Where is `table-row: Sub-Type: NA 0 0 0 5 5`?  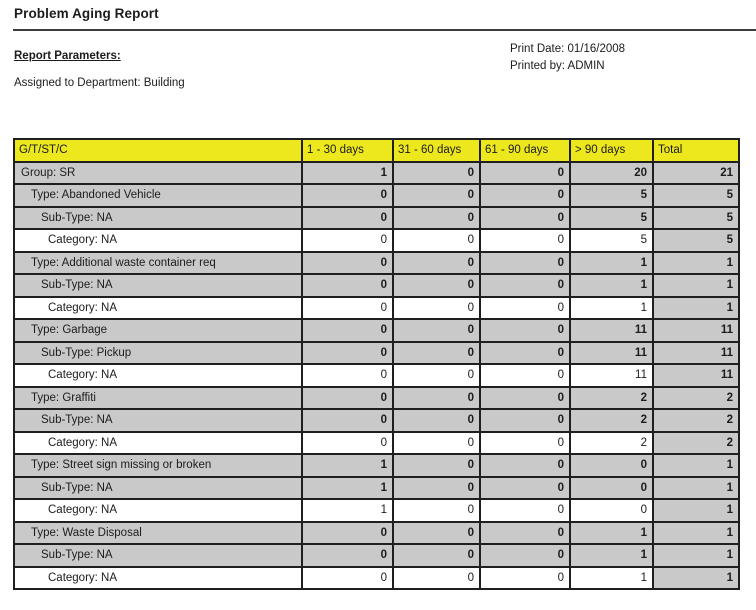
table-row: Sub-Type: NA 0 0 0 5 5 is located at coordinates (376, 217).